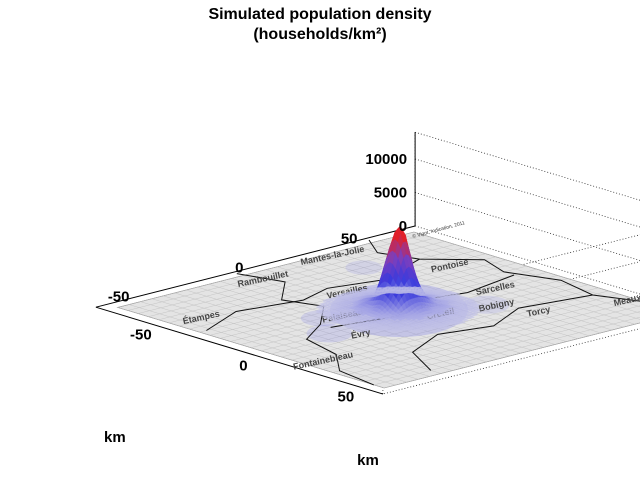 The image size is (640, 480). Describe the element at coordinates (319, 34) in the screenshot. I see `chart-title-line-2: (households/km²)` at that location.